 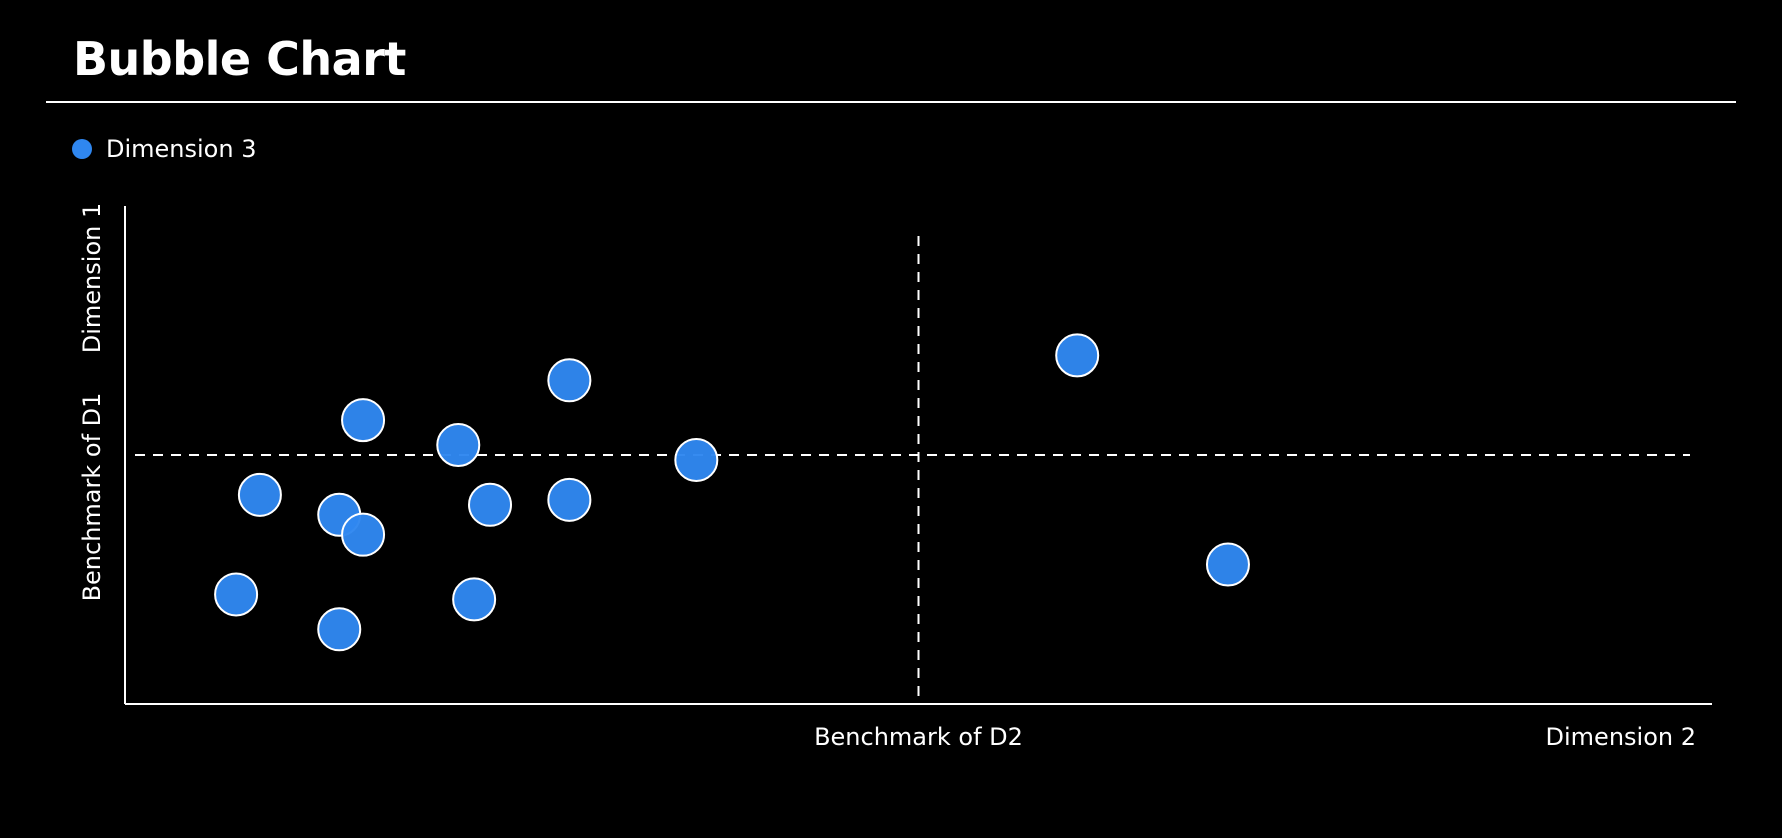 What do you see at coordinates (181, 149) in the screenshot?
I see `legend-label: Dimension 3` at bounding box center [181, 149].